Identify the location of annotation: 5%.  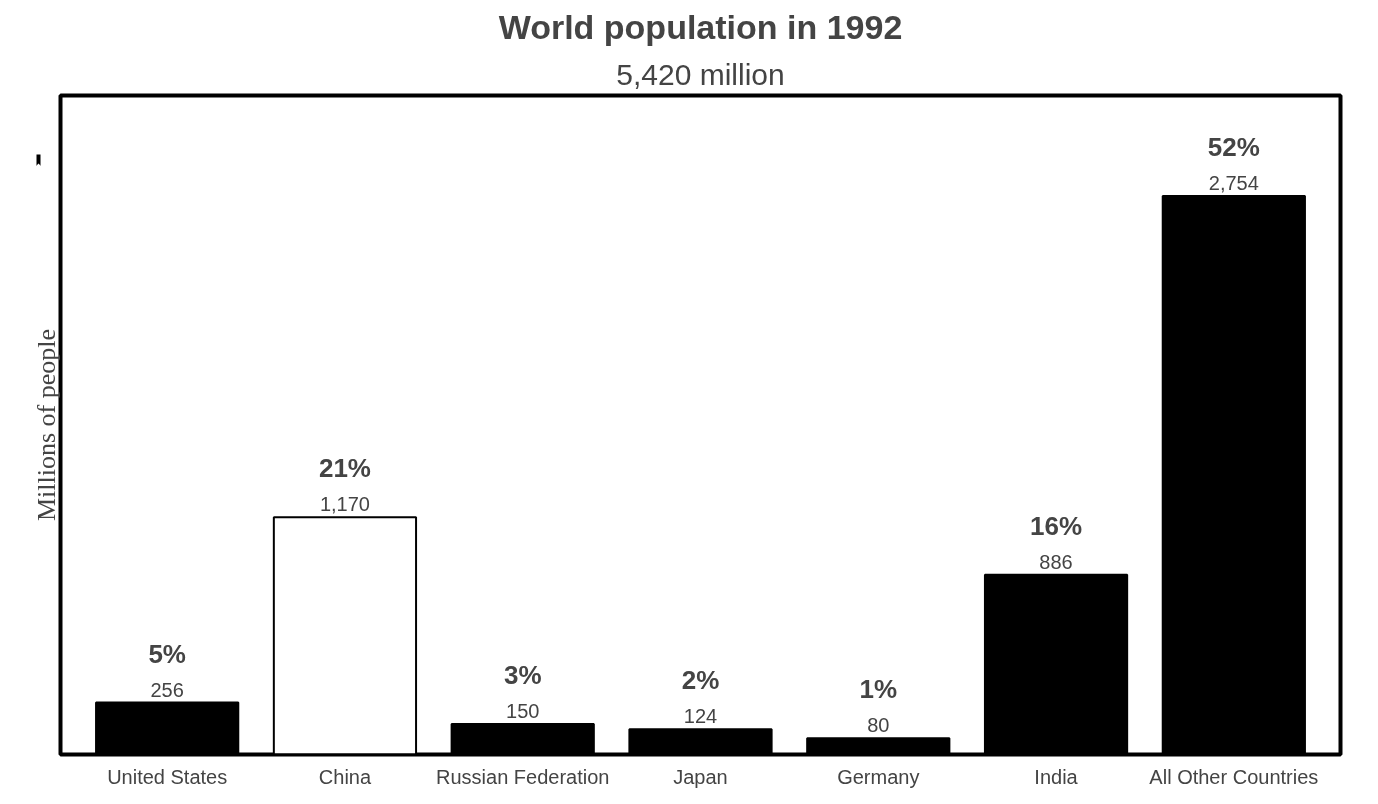
(167, 653).